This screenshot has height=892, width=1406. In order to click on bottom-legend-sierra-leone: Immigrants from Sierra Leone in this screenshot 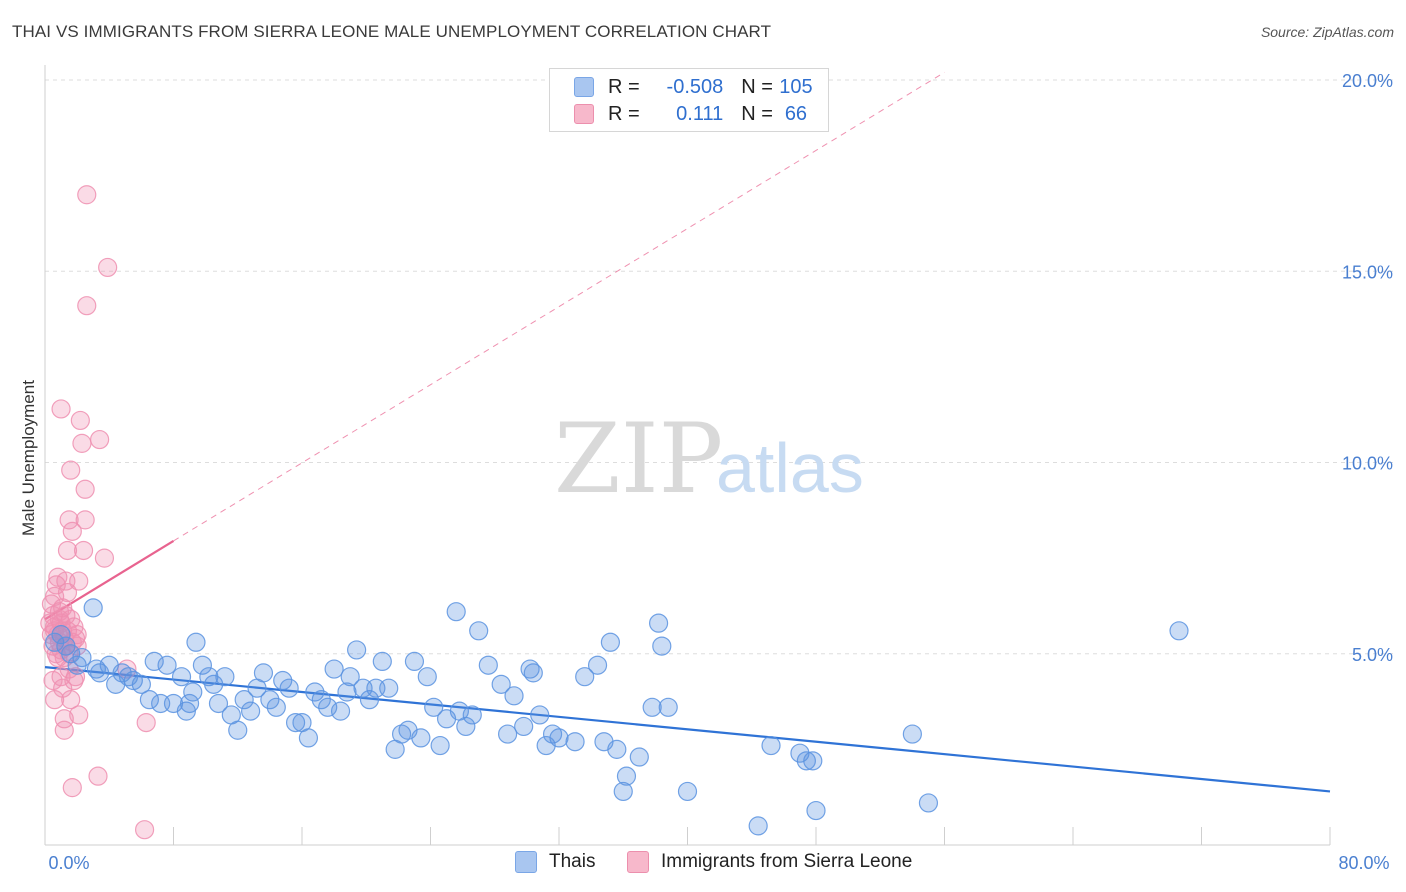, I will do `click(769, 862)`.